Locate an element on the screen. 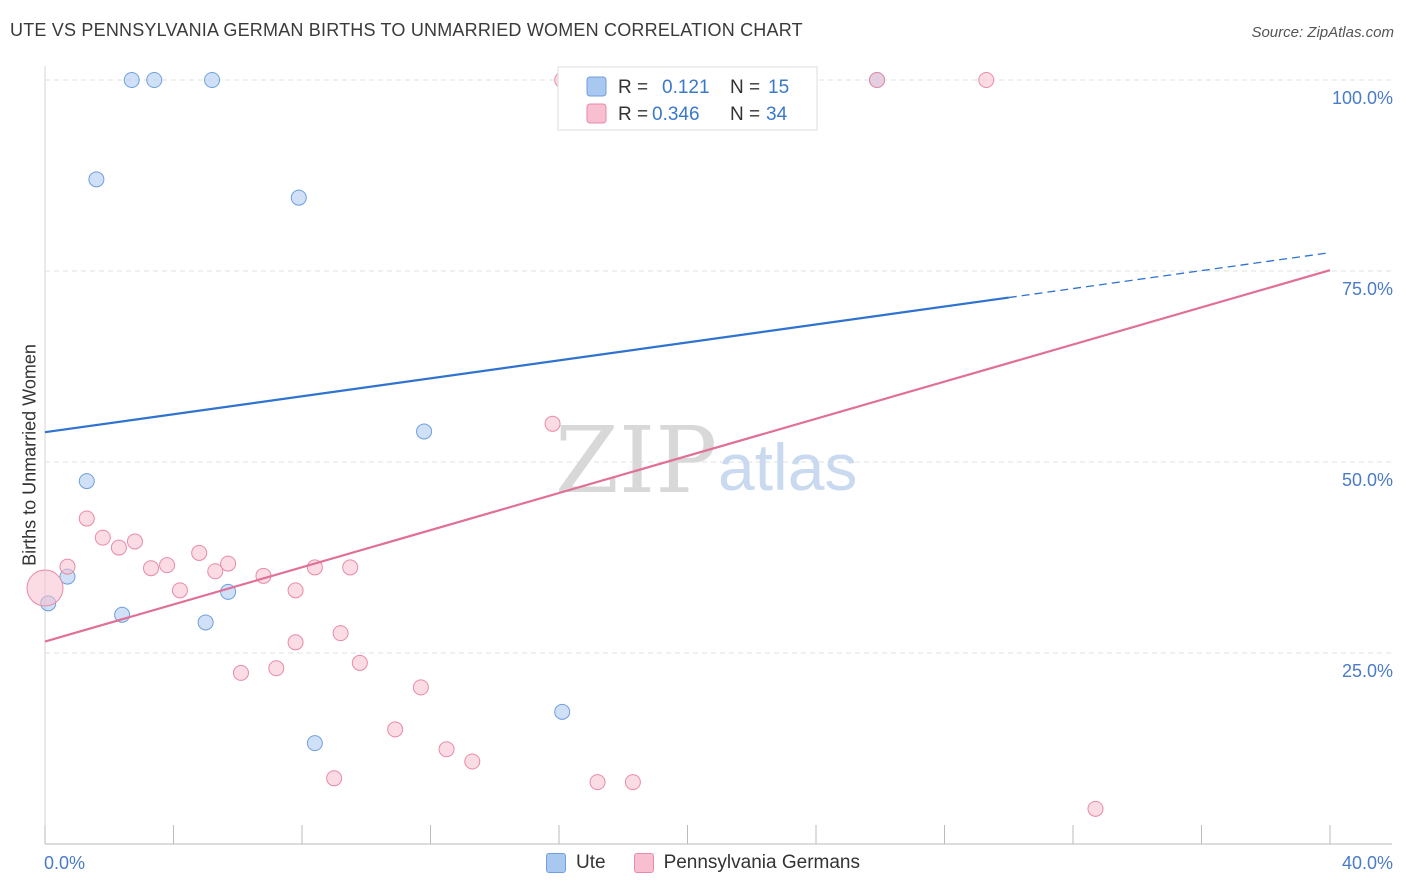 Image resolution: width=1406 pixels, height=892 pixels. watermark-zip: ZIP is located at coordinates (636, 460).